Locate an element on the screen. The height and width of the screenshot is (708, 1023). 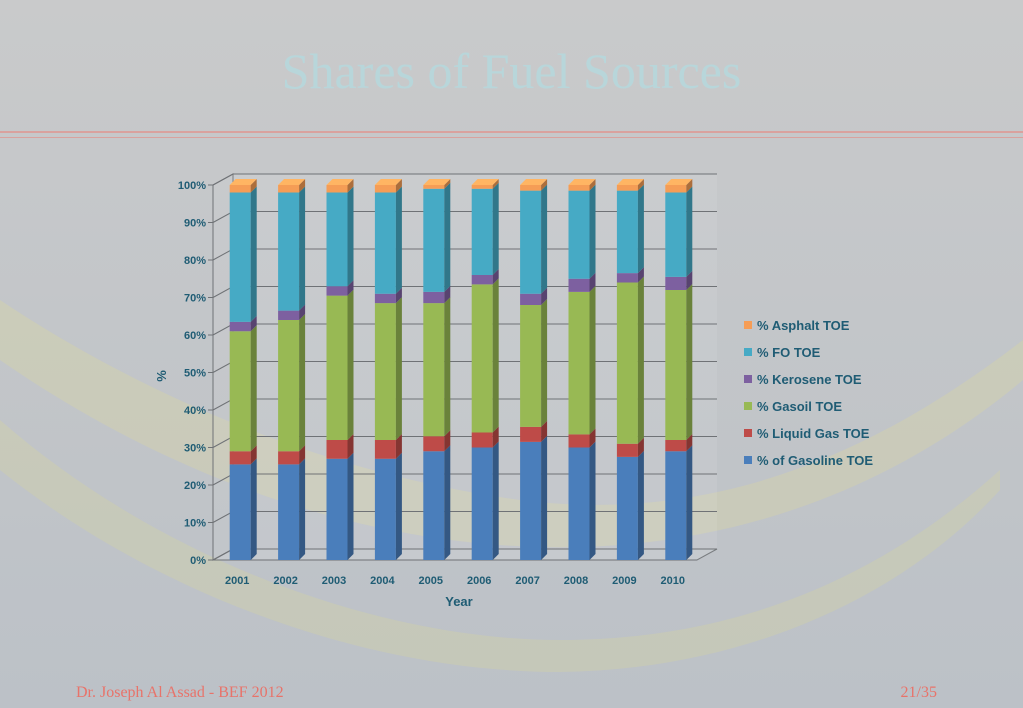
x-tick-label: 2005 is located at coordinates (431, 581).